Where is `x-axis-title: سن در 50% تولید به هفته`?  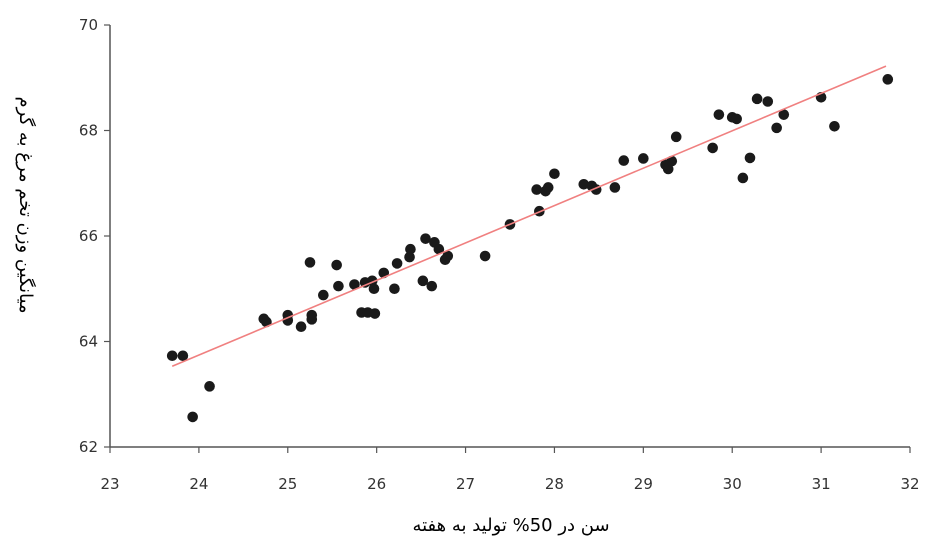 x-axis-title: سن در 50% تولید به هفته is located at coordinates (510, 525).